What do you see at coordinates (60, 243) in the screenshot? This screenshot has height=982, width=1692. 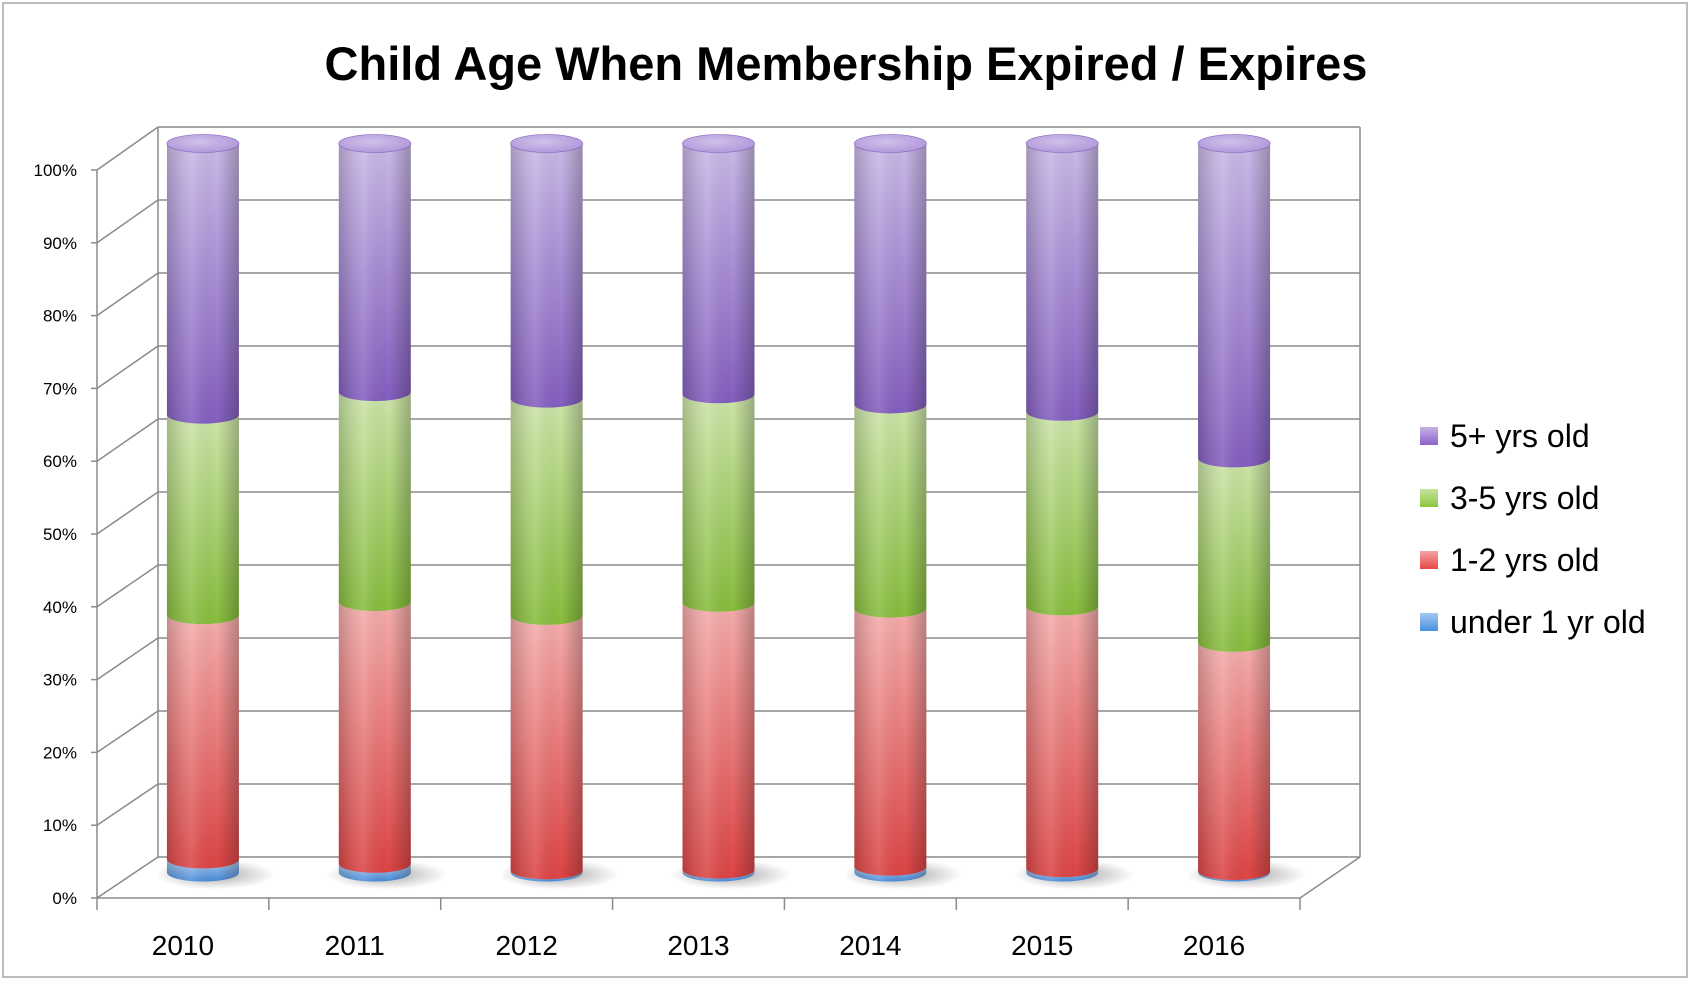 I see `y-tick-label: 90%` at bounding box center [60, 243].